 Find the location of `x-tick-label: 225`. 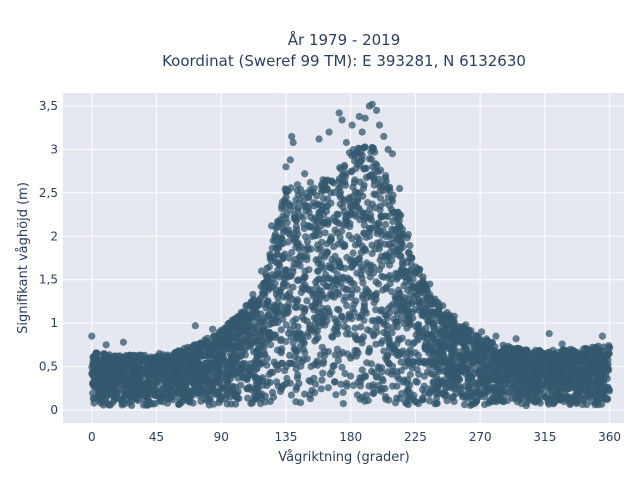

x-tick-label: 225 is located at coordinates (415, 437).